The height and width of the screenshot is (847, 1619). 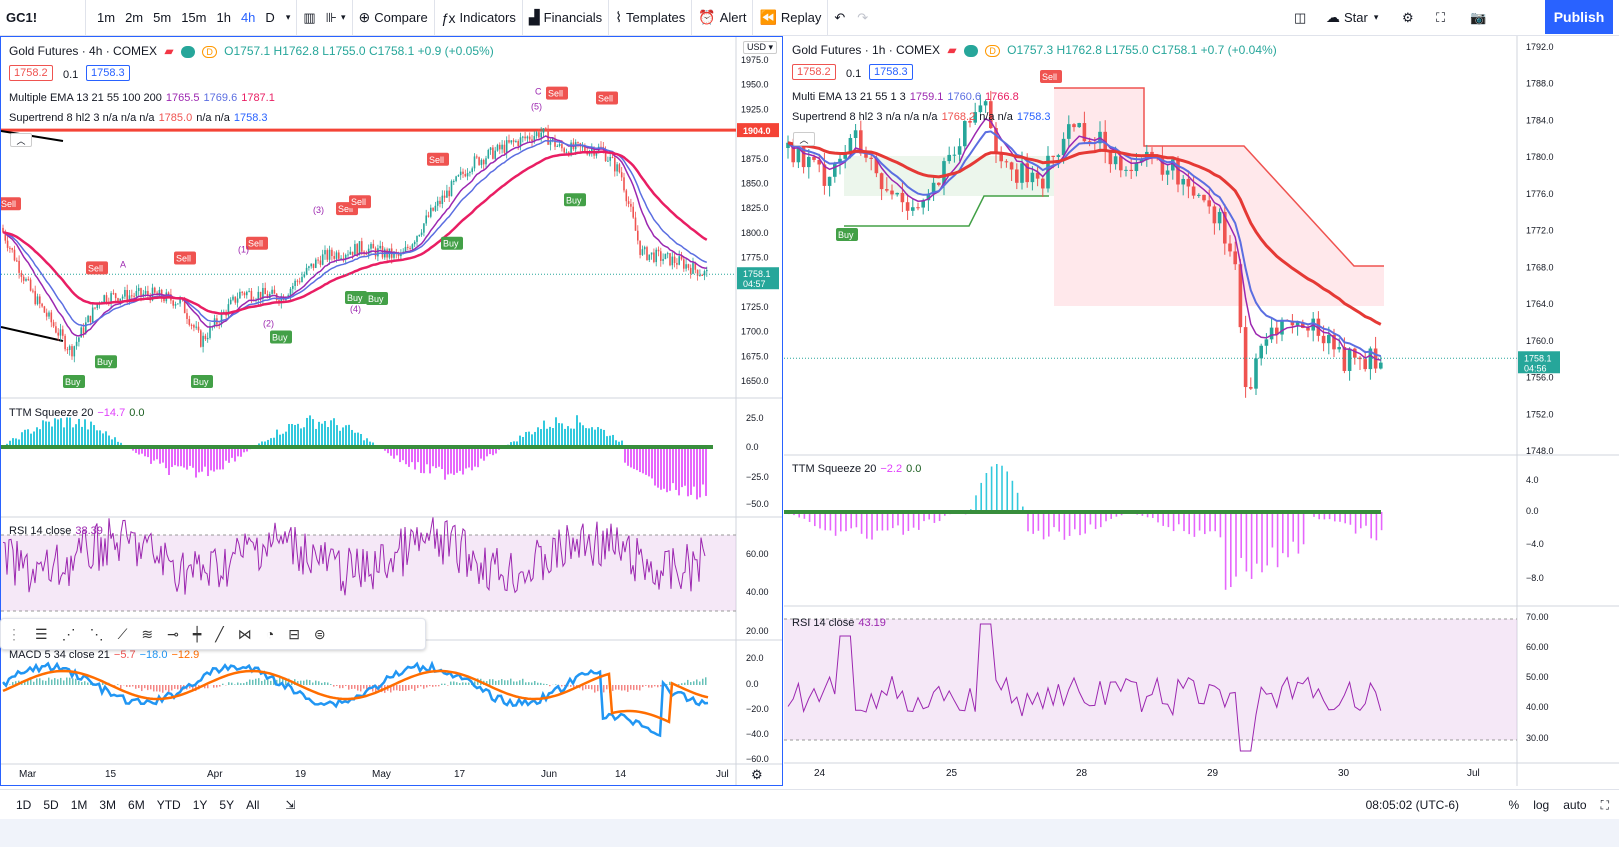 I want to click on timeframe-15m: 15m, so click(x=194, y=17).